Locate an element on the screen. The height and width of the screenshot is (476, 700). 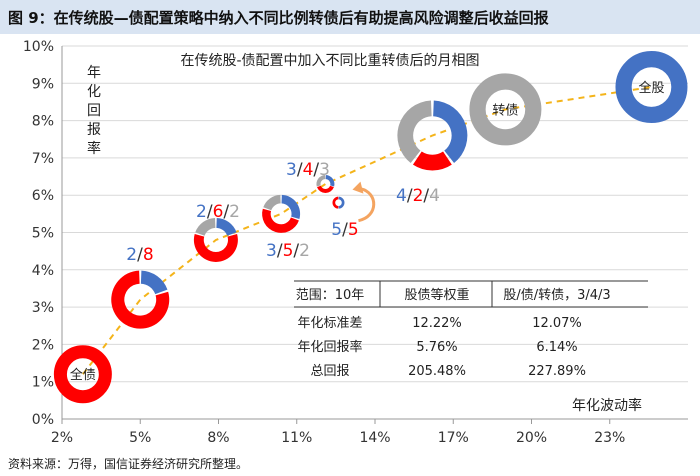
table-cell: 6.14% is located at coordinates (556, 347).